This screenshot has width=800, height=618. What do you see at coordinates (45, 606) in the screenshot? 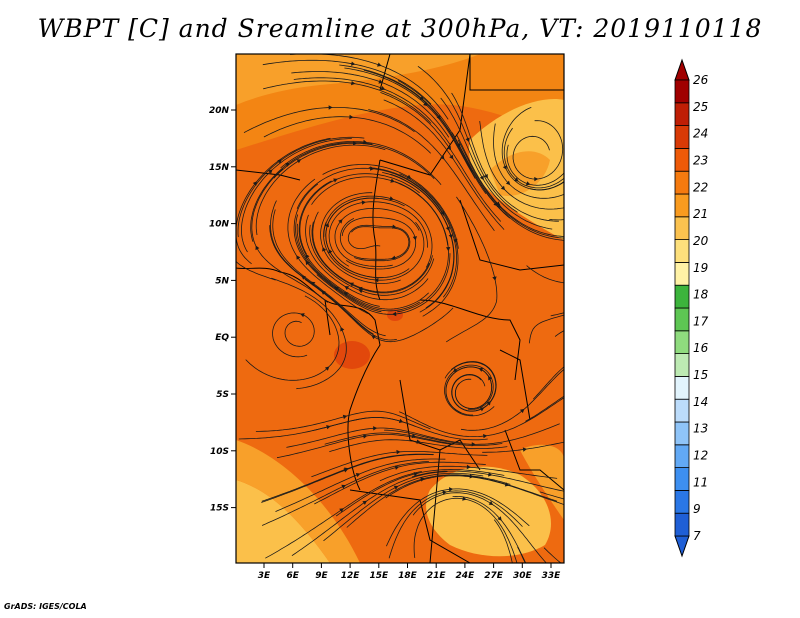
I see `footer-credit: GrADS: IGES/COLA` at bounding box center [45, 606].